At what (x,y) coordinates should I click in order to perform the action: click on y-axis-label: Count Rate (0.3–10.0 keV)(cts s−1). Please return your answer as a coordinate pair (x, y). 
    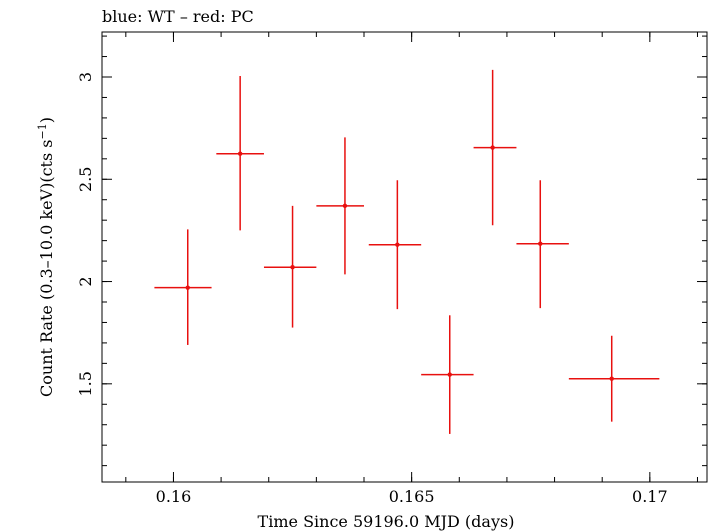
    Looking at the image, I should click on (46, 257).